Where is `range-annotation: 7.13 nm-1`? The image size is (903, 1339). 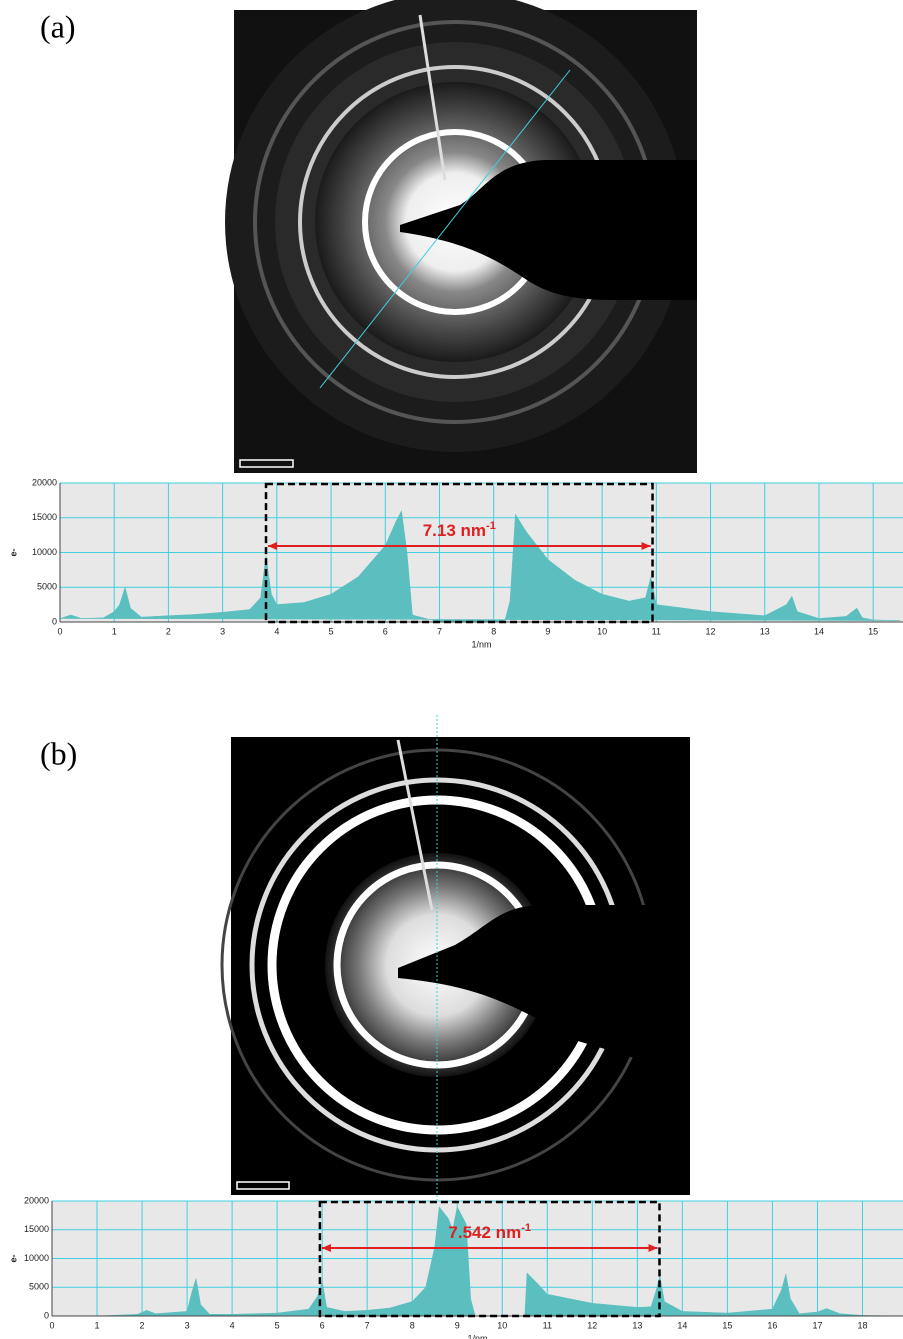
range-annotation: 7.13 nm-1 is located at coordinates (459, 530).